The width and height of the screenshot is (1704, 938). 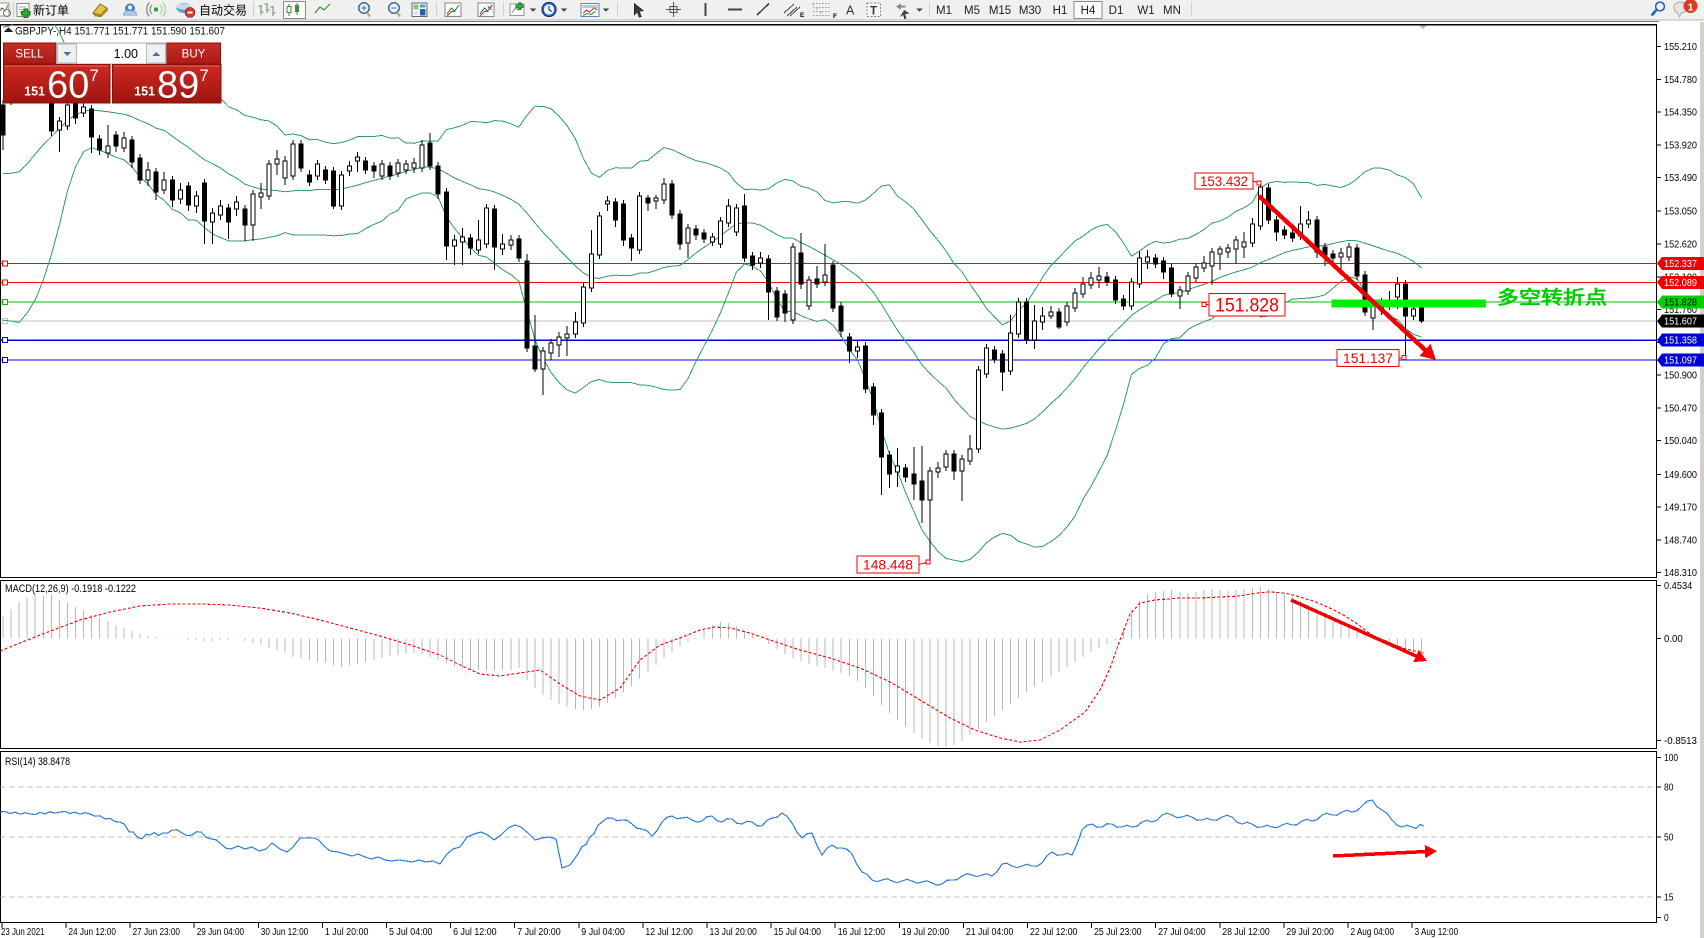 What do you see at coordinates (1680, 376) in the screenshot?
I see `svg-text: 150.900` at bounding box center [1680, 376].